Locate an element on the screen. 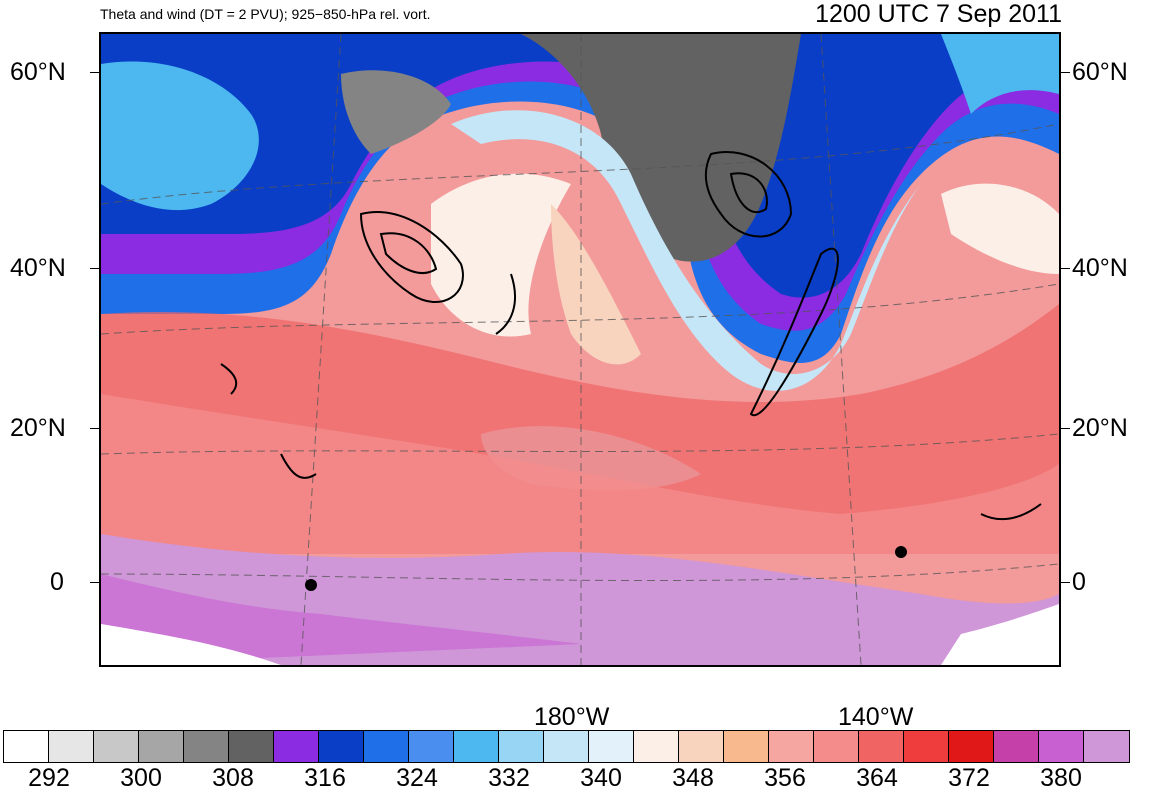  lat-label-60n-left: 60°N is located at coordinates (38, 72).